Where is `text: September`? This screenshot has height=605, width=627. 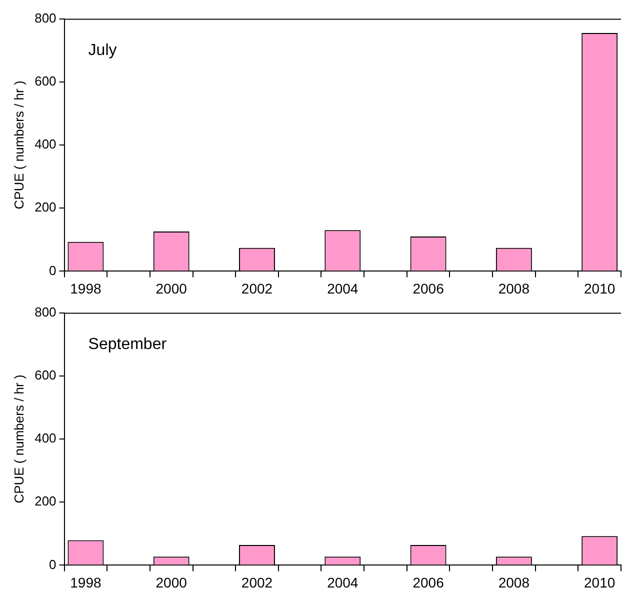
text: September is located at coordinates (128, 344).